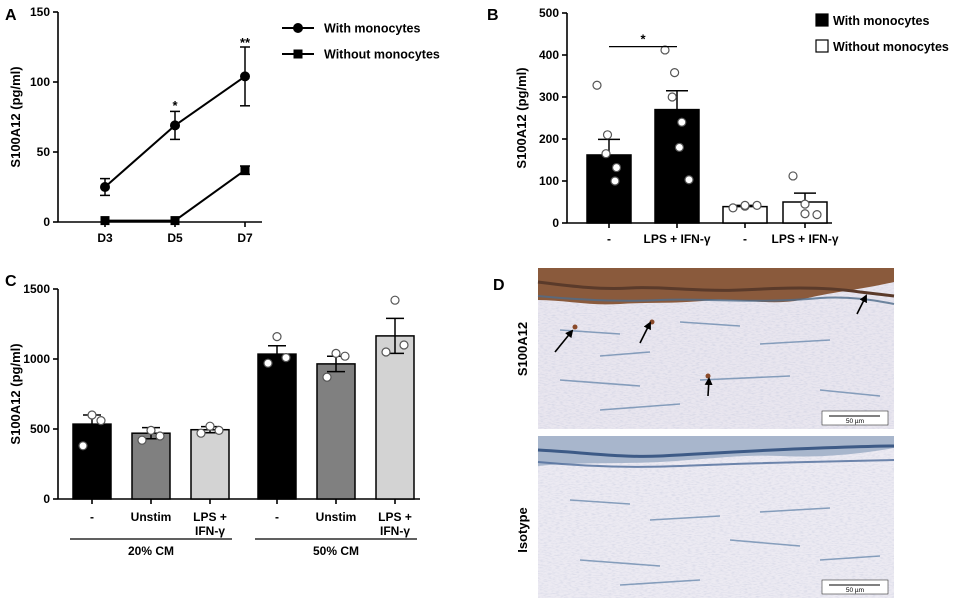 This screenshot has height=600, width=959. Describe the element at coordinates (105, 238) in the screenshot. I see `panel-a-x-tick-label-0: D3` at that location.